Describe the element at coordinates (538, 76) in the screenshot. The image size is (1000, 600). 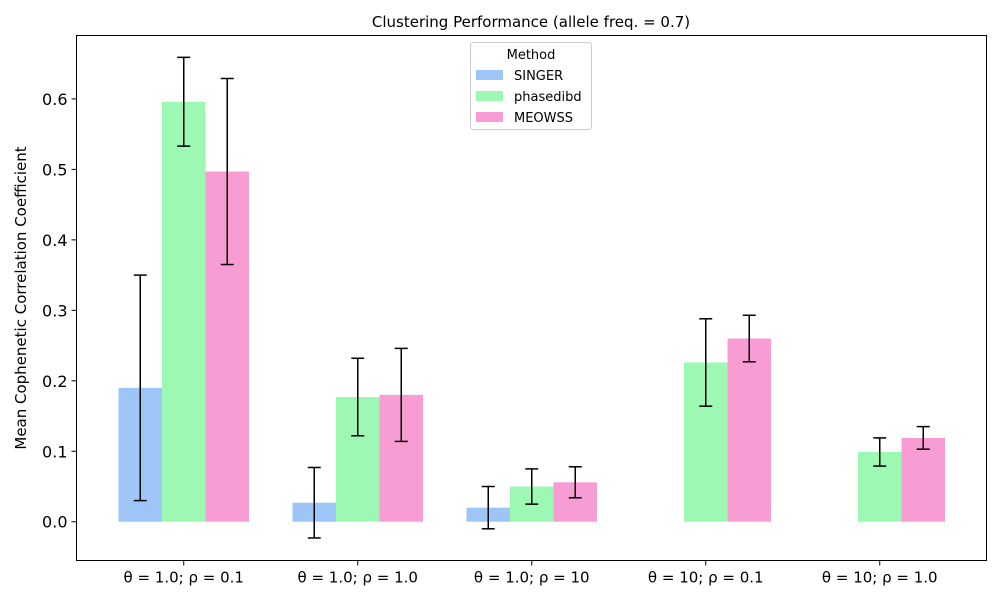
I see `legend-label-singer: SINGER` at that location.